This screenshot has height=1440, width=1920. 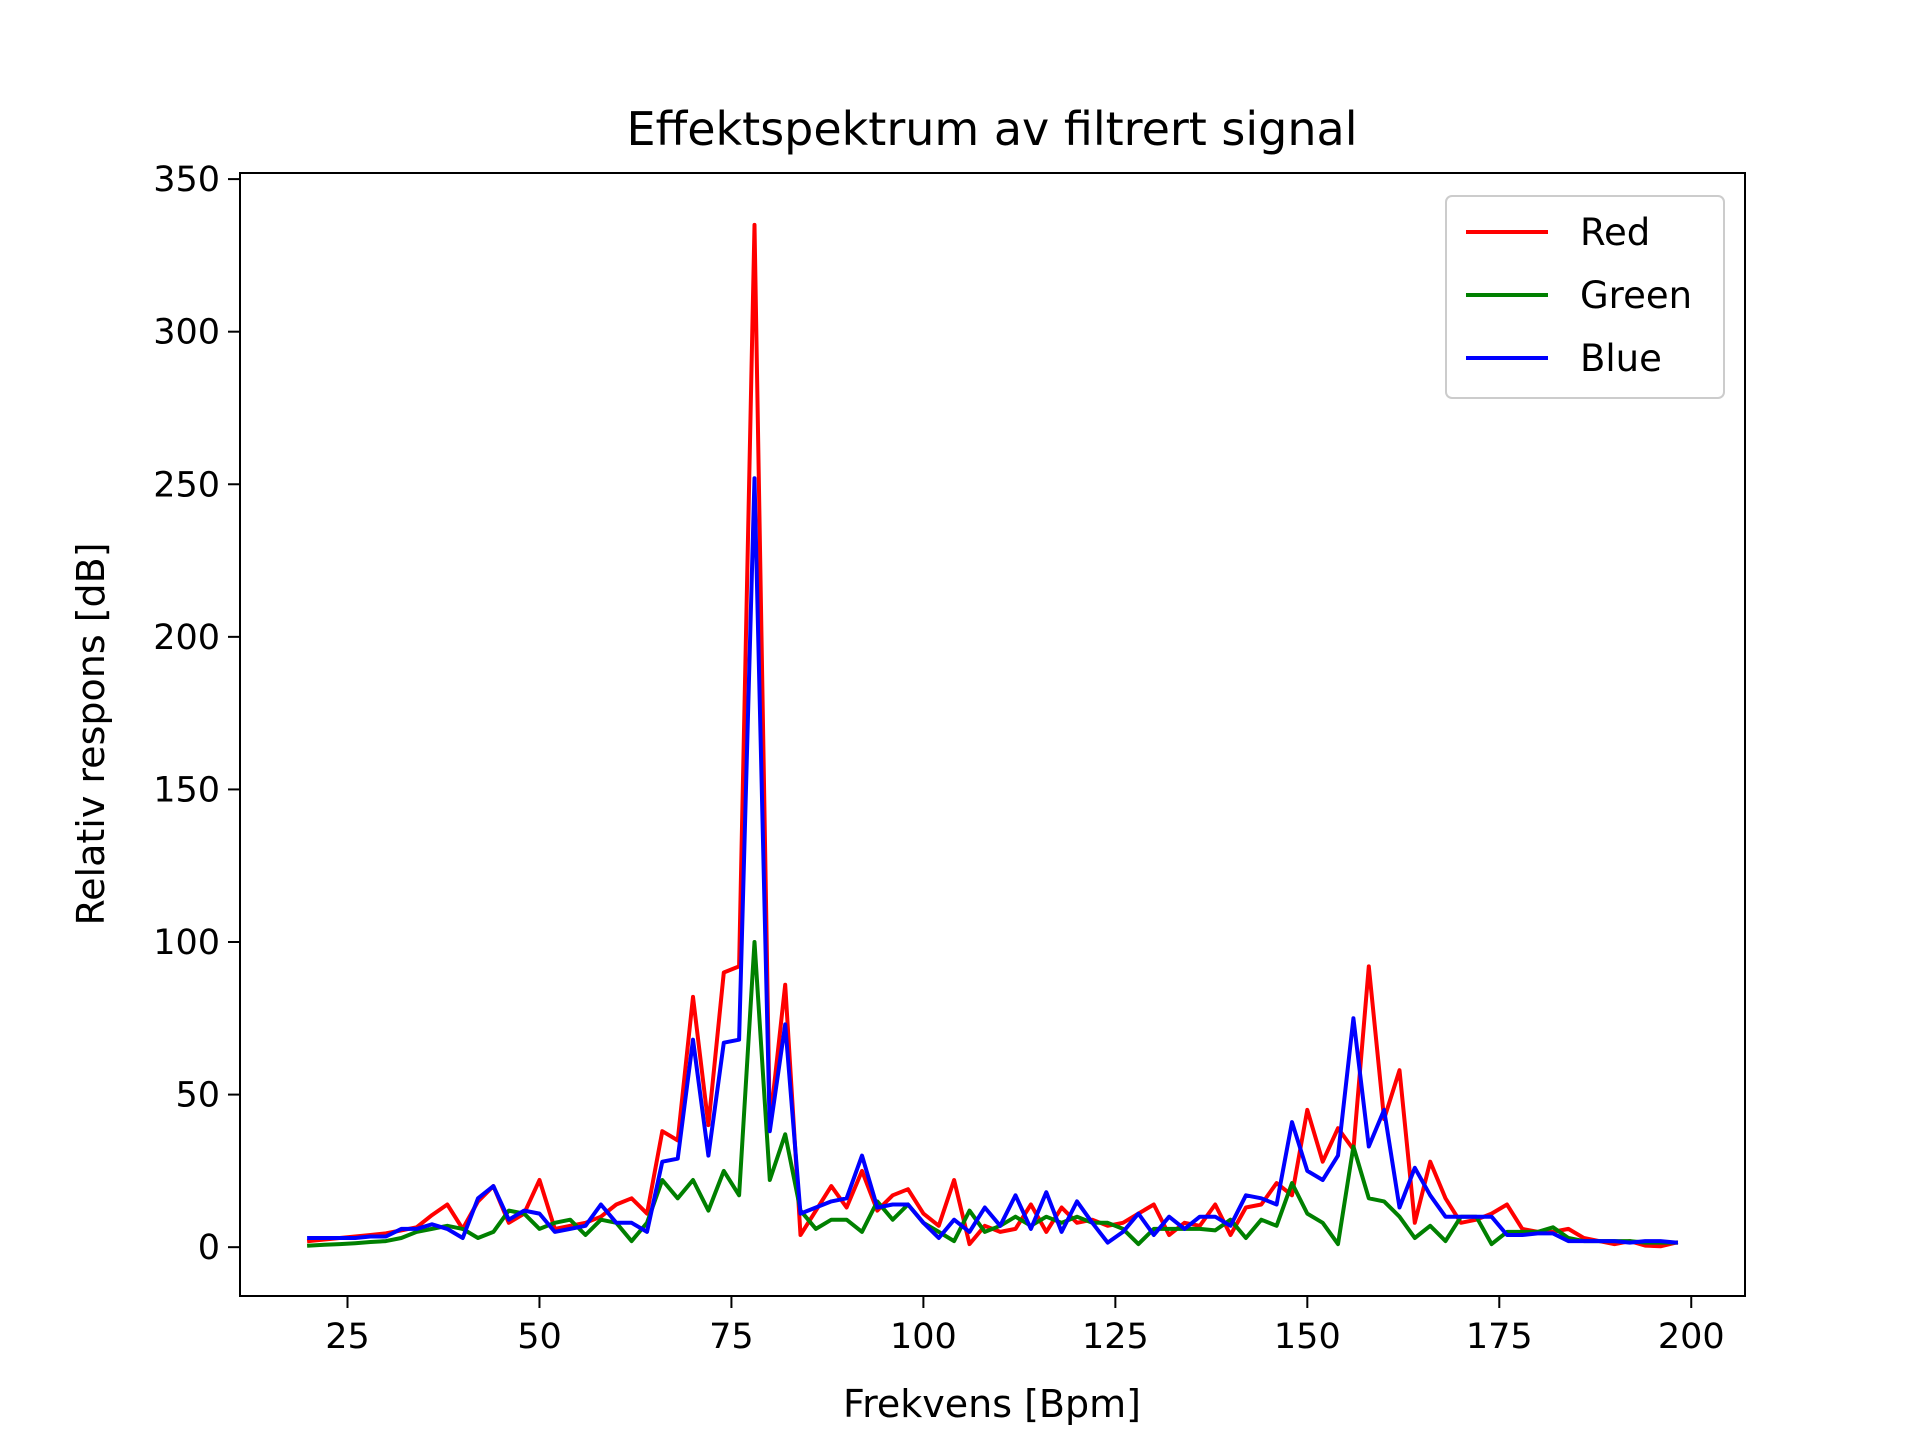 I want to click on legend-label-green: Green, so click(x=1636, y=295).